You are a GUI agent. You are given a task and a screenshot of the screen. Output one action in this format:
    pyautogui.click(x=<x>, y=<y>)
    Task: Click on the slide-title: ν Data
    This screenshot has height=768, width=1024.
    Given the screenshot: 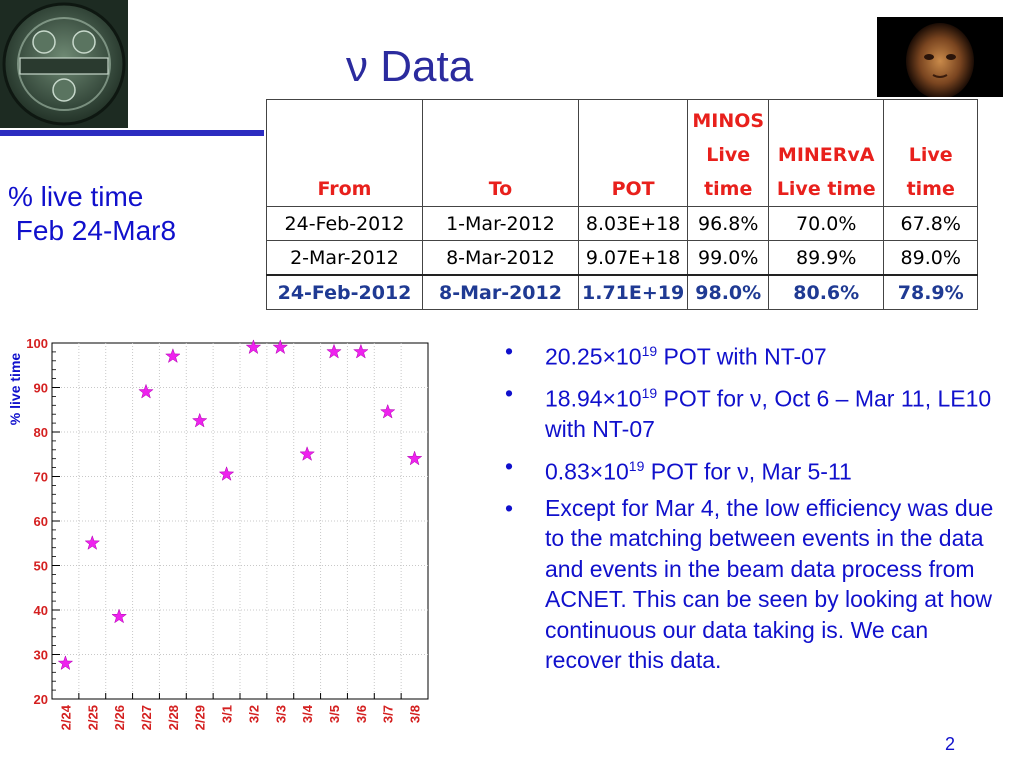 What is the action you would take?
    pyautogui.click(x=410, y=66)
    